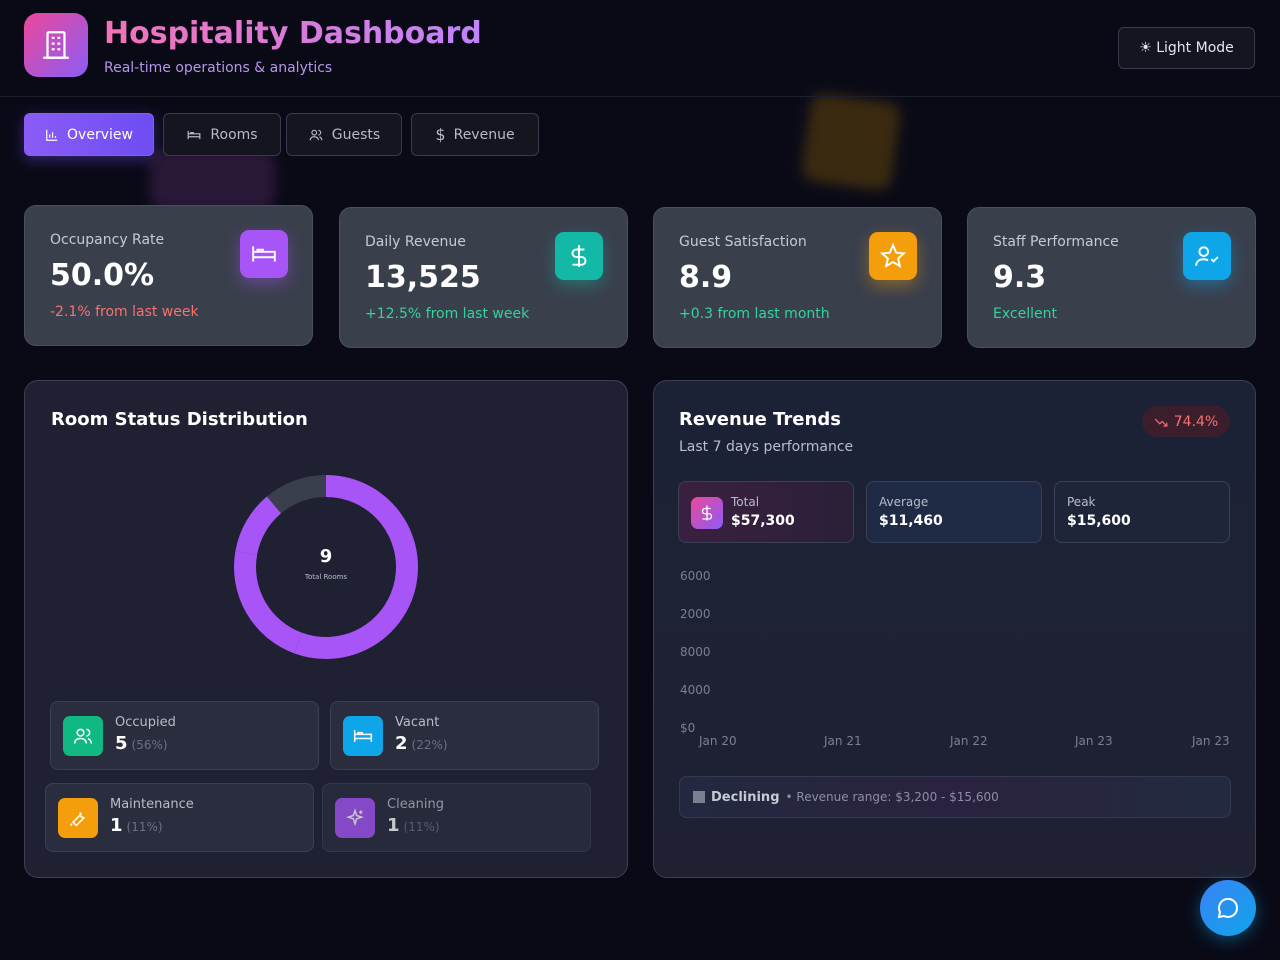  I want to click on stat-label: Peak, so click(1081, 502).